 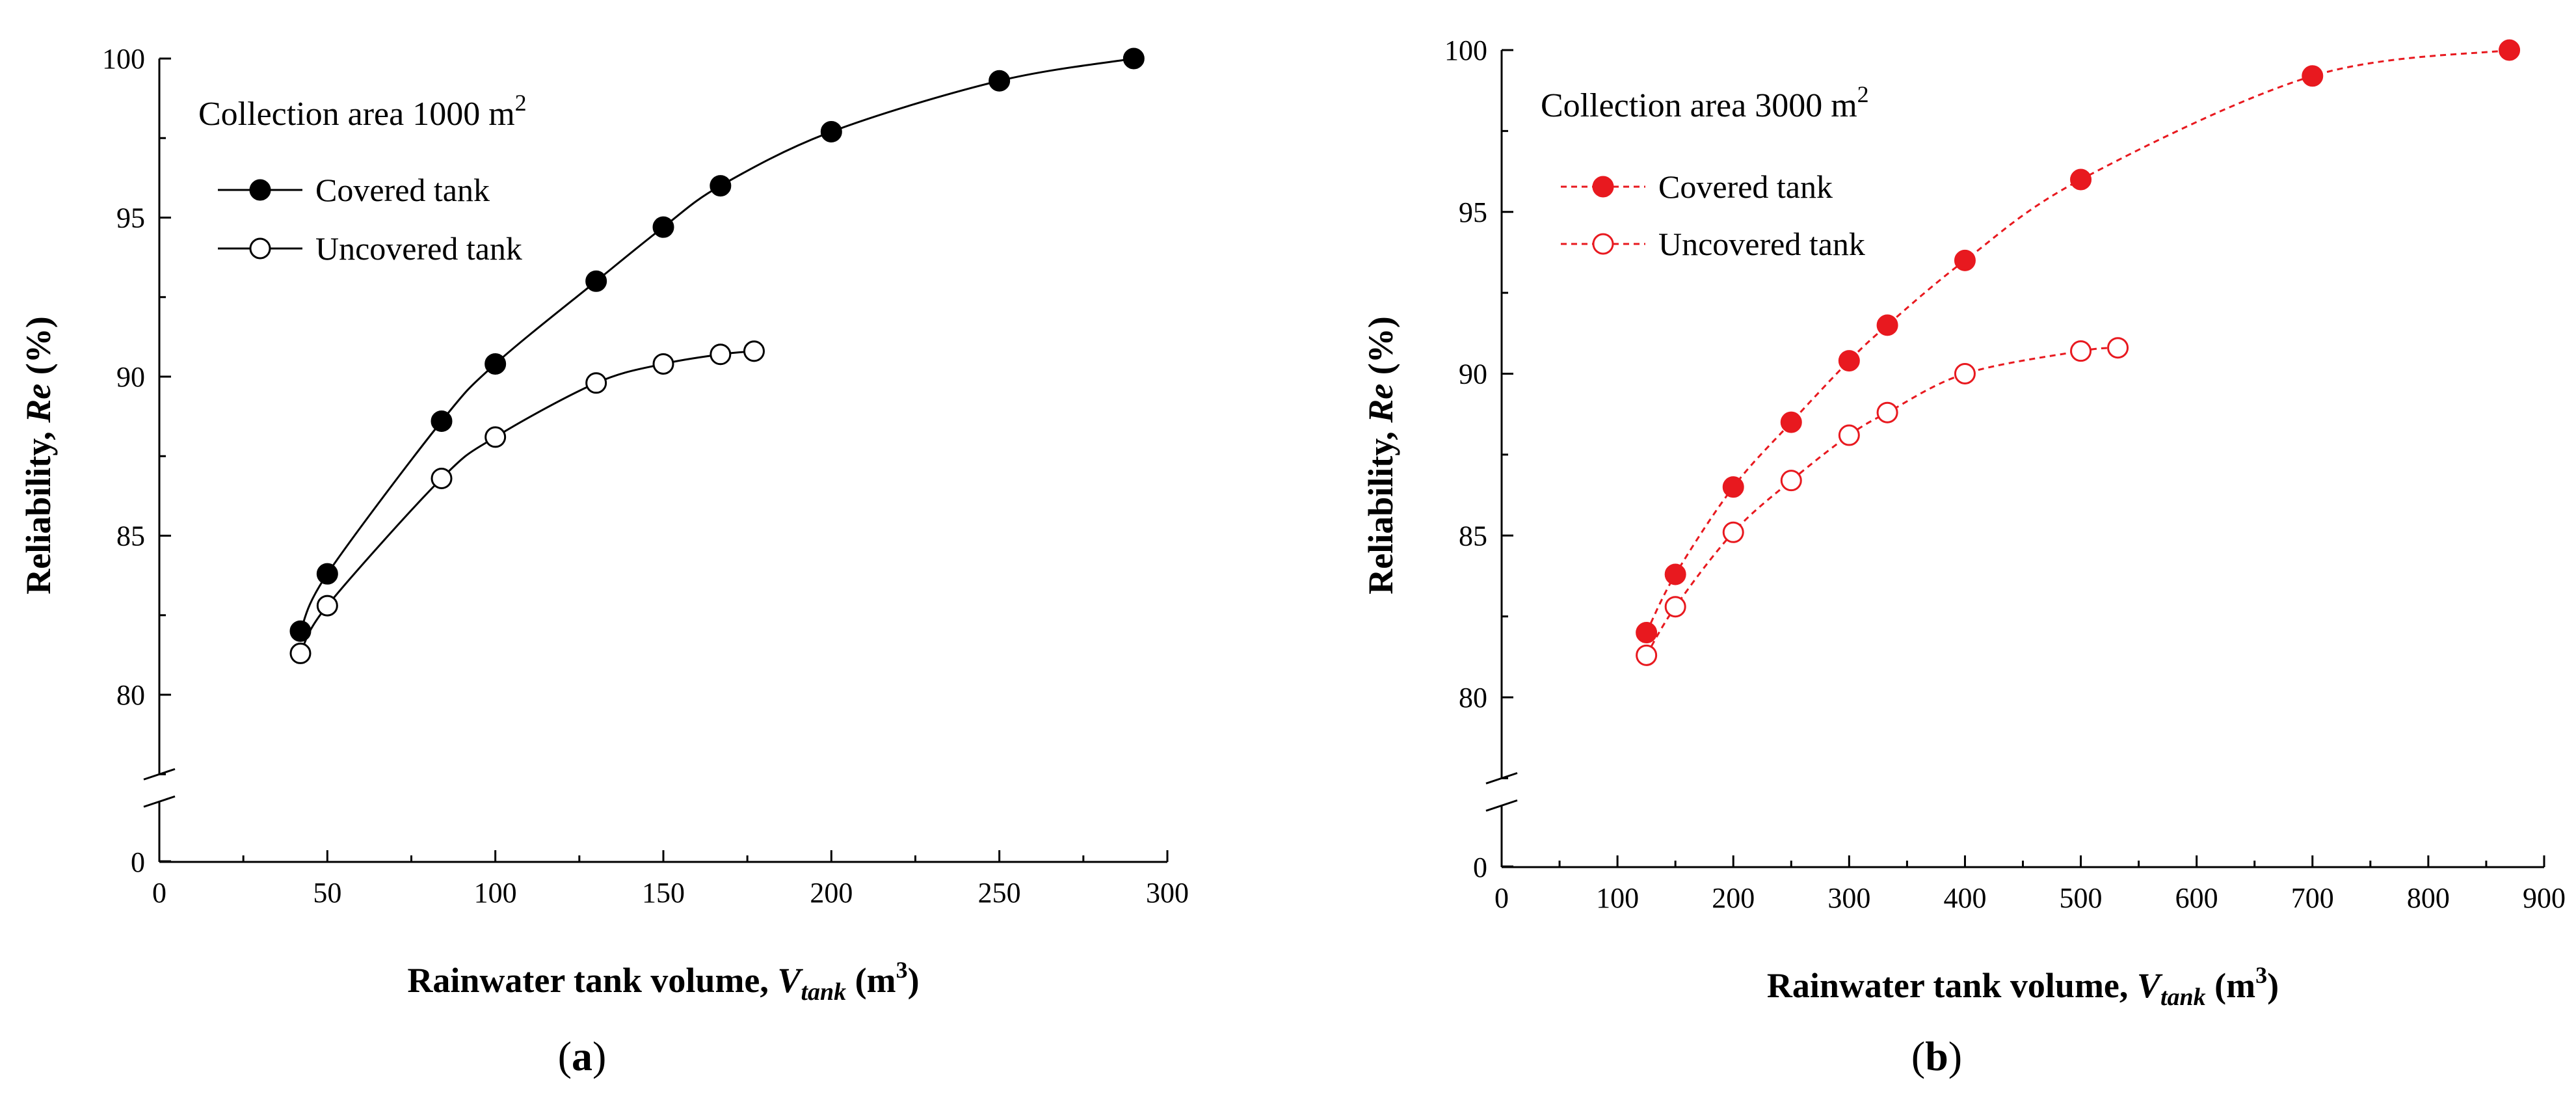 I want to click on x-tick-label: 50, so click(x=327, y=893).